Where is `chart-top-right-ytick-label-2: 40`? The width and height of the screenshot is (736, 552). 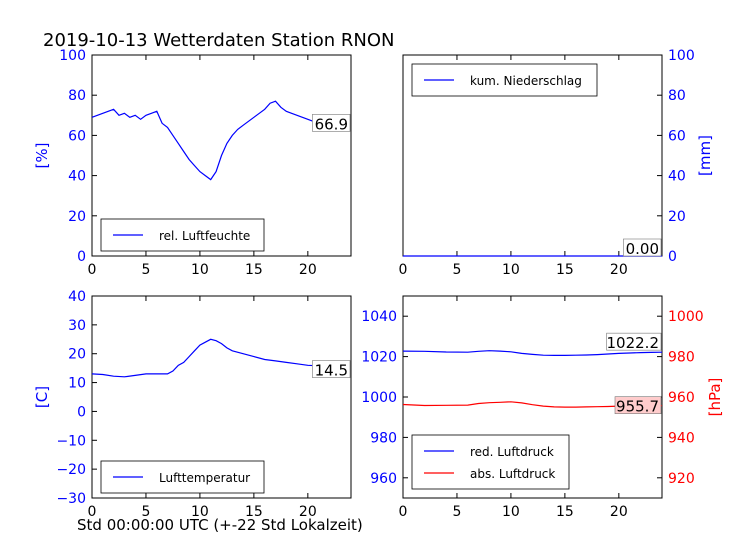
chart-top-right-ytick-label-2: 40 is located at coordinates (677, 177).